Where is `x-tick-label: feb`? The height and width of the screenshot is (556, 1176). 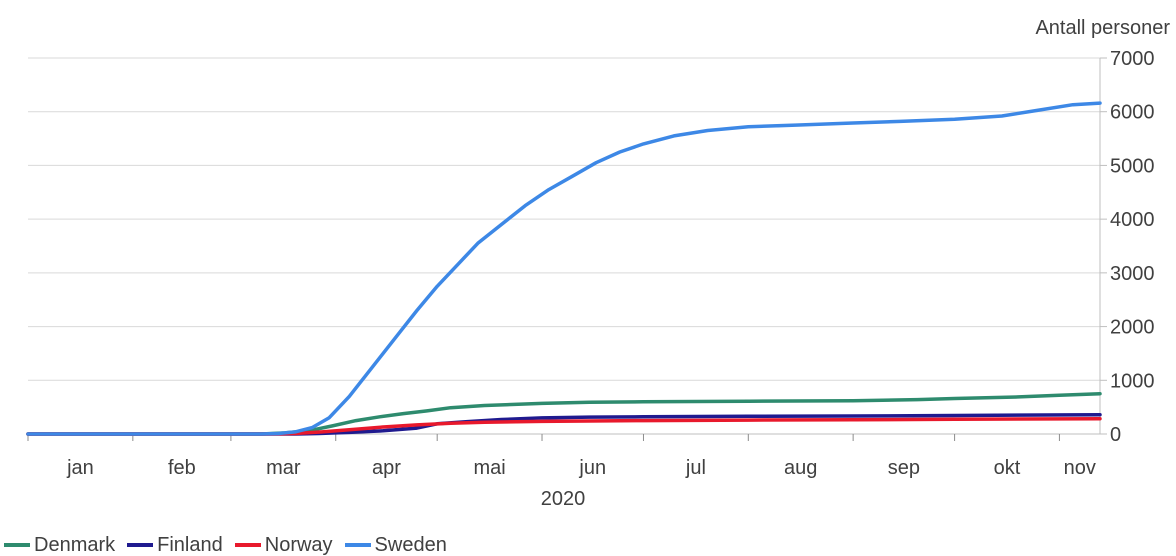
x-tick-label: feb is located at coordinates (182, 468).